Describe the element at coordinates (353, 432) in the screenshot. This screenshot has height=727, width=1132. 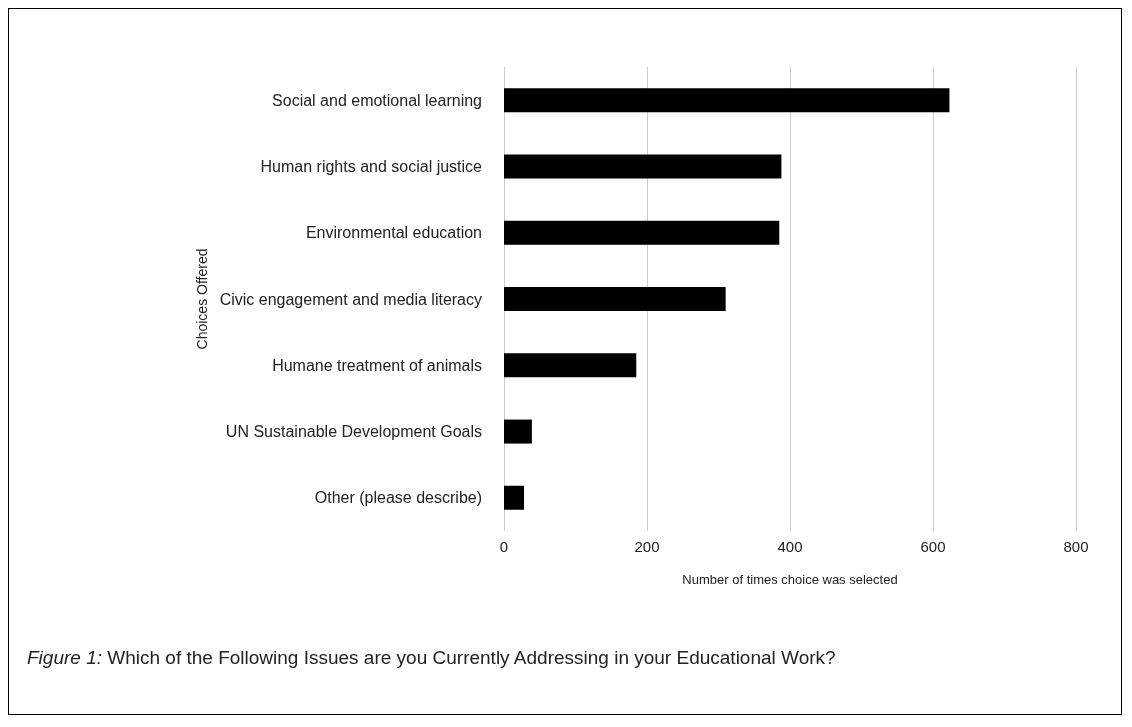
I see `y-tick-label: UN Sustainable Development Goals` at that location.